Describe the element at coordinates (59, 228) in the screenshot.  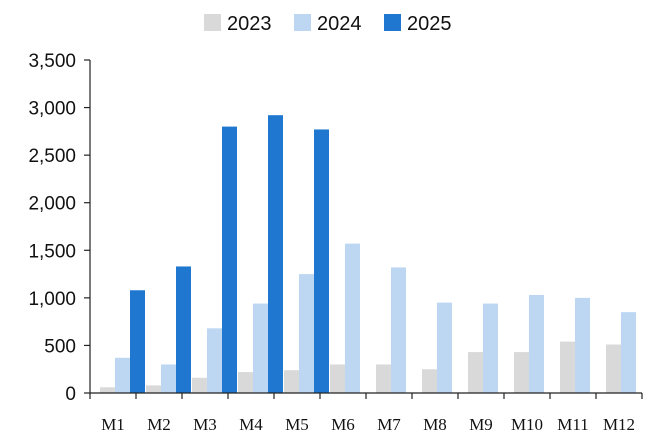
I see `y-axis: 0 500 1,000 1,500 2,000 2,500 3,000 3,500` at that location.